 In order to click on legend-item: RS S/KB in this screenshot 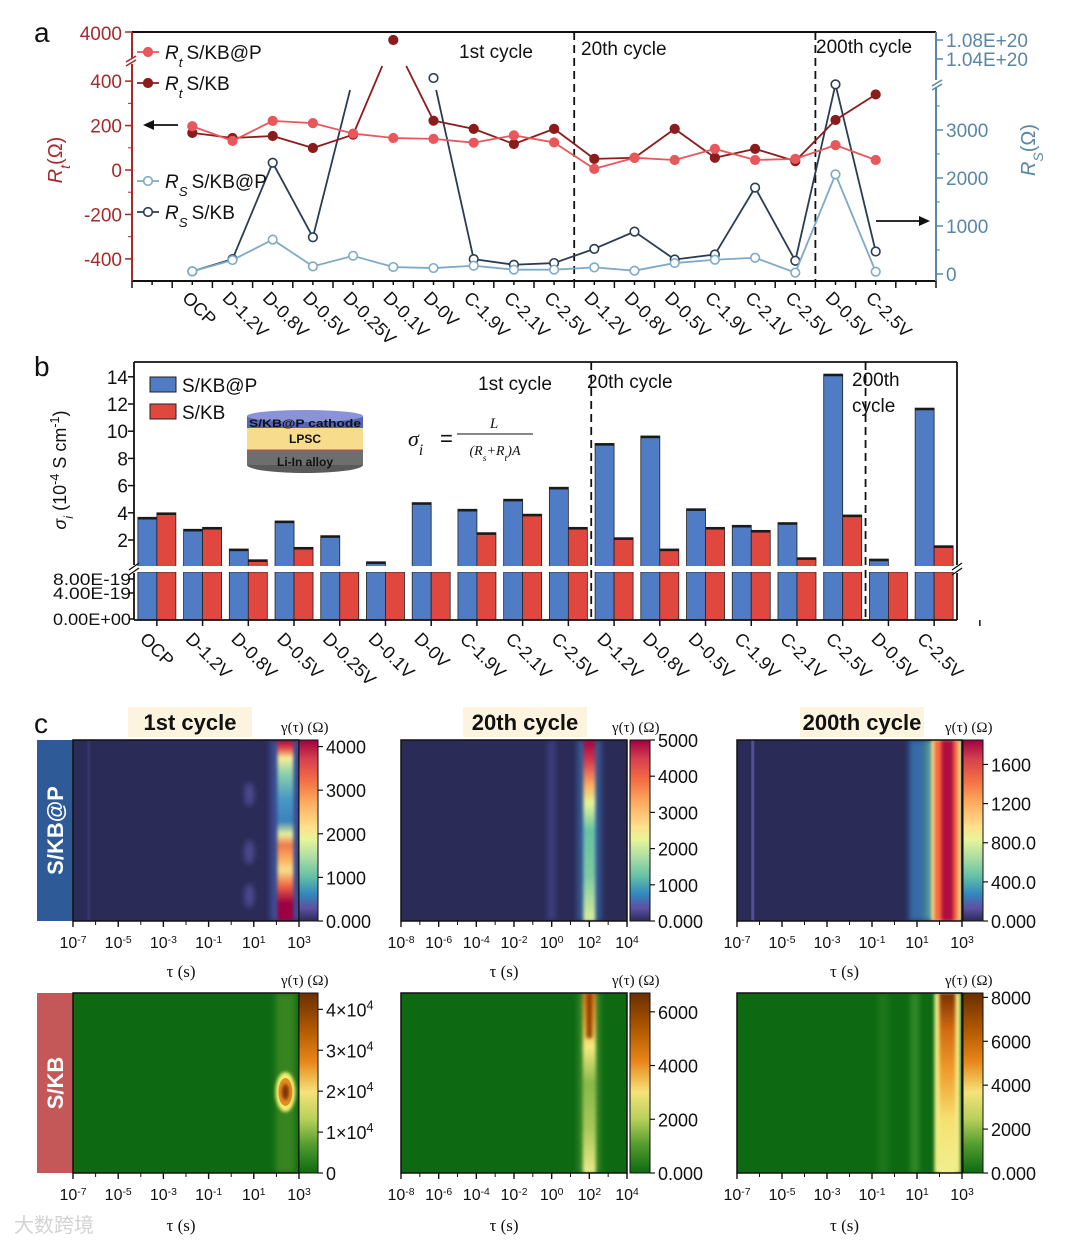, I will do `click(186, 216)`.